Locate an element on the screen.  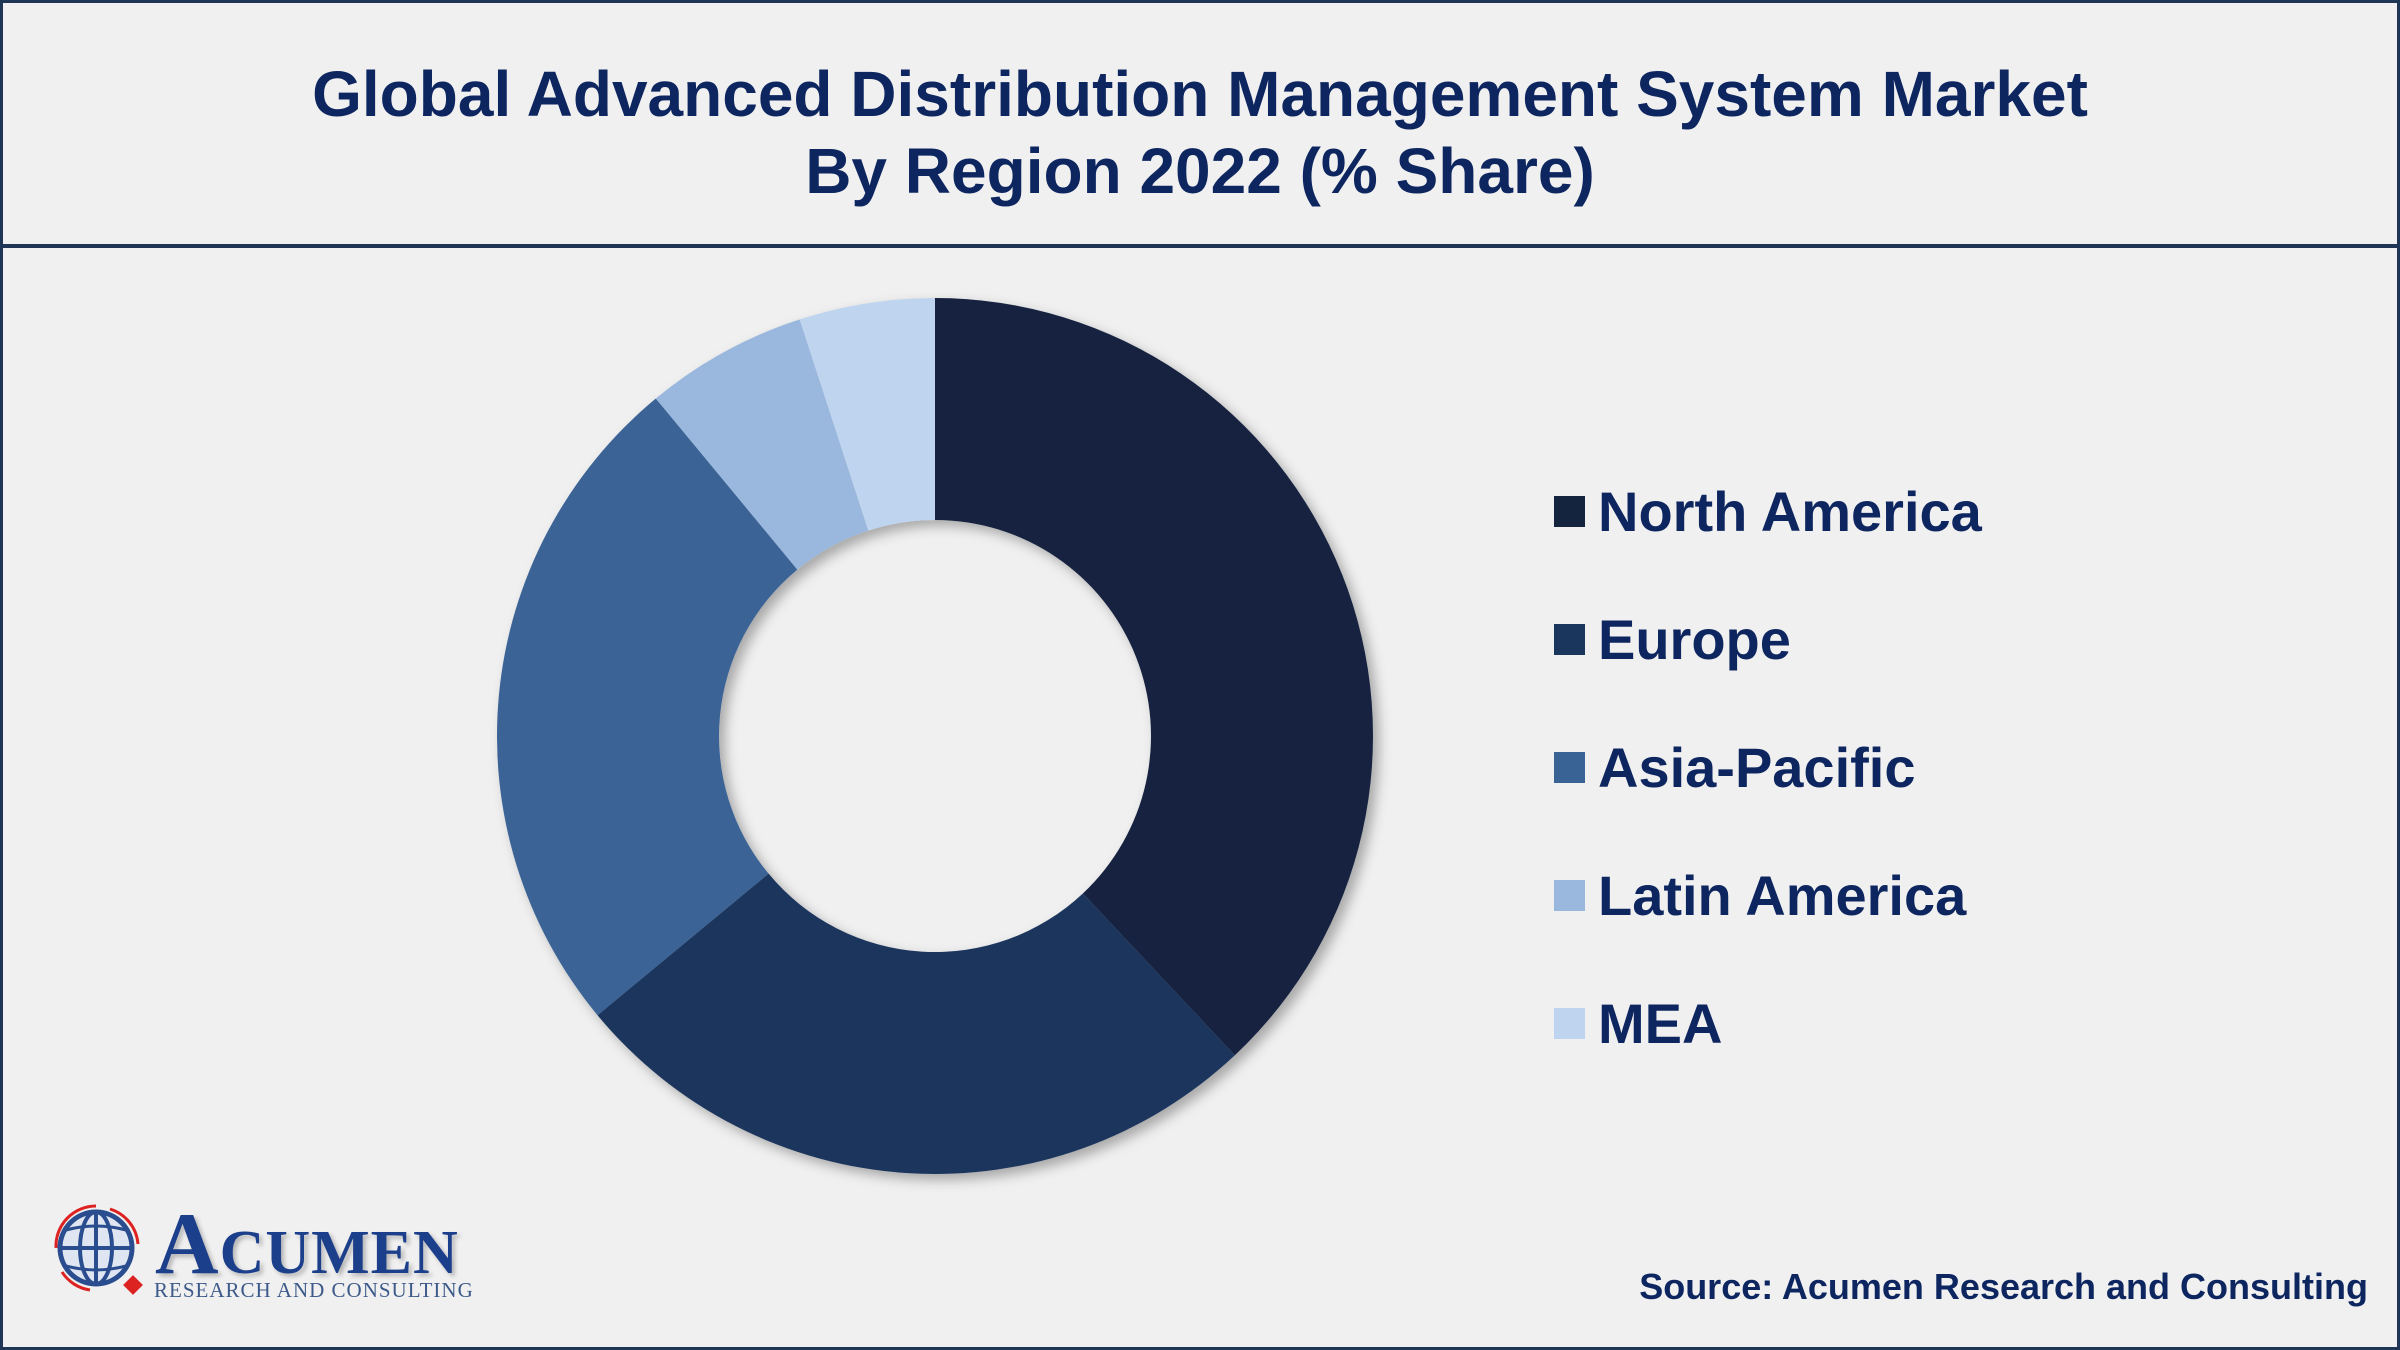
donut-slice-latin-america is located at coordinates (762, 444).